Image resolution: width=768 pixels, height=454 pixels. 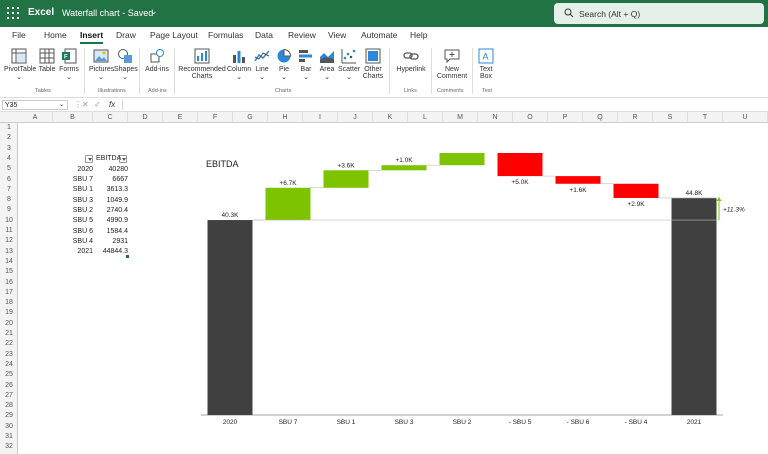 I want to click on tab-page-layout: Page Layout, so click(x=174, y=35).